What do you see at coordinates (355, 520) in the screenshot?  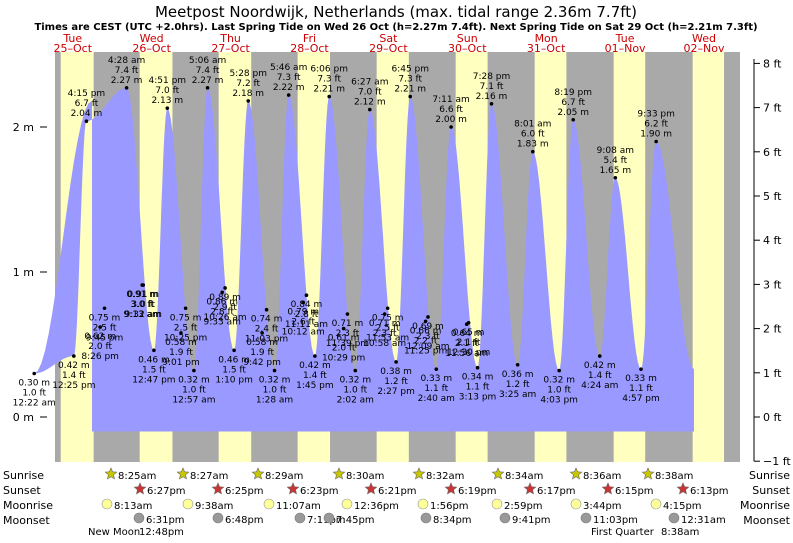 I see `moonset-time: 7:45pm` at bounding box center [355, 520].